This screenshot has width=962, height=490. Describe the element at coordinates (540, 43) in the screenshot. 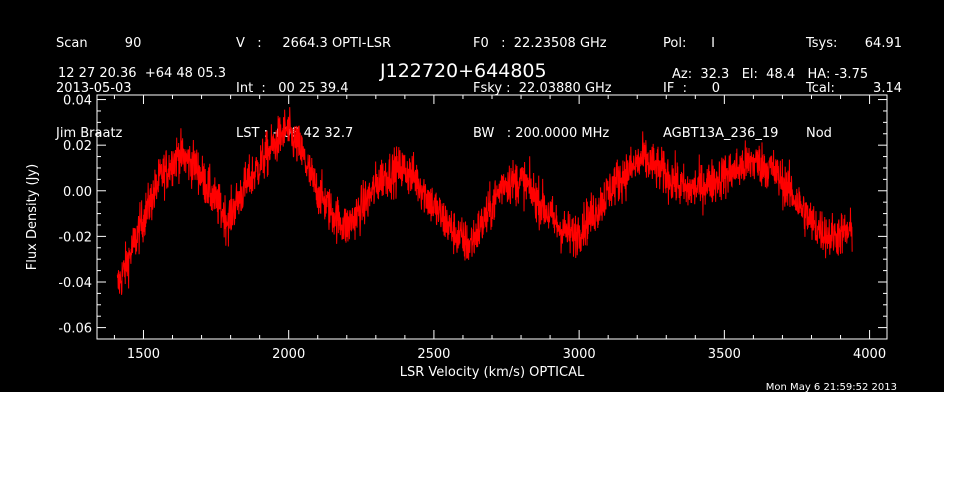

I see `rest-frequency-line: F0 : 22.23508 GHz` at that location.